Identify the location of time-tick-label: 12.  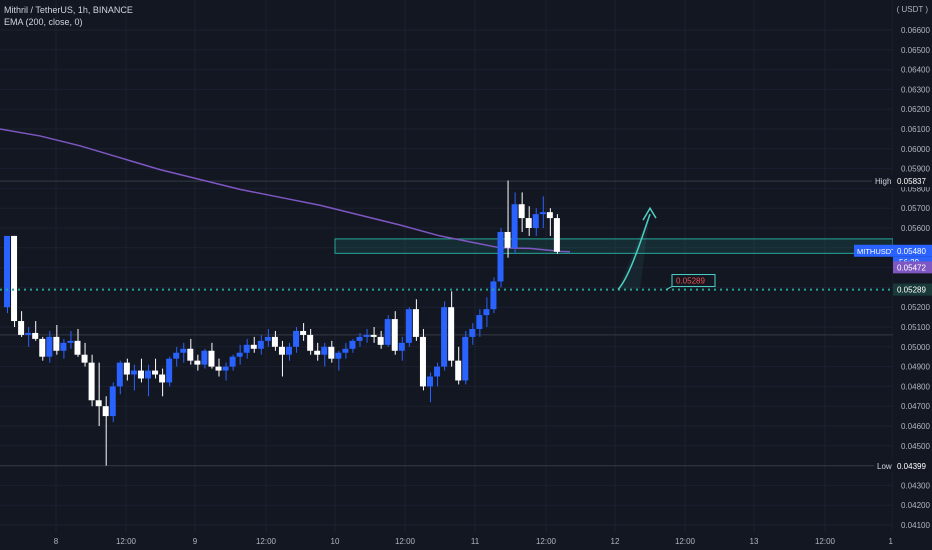
(615, 541).